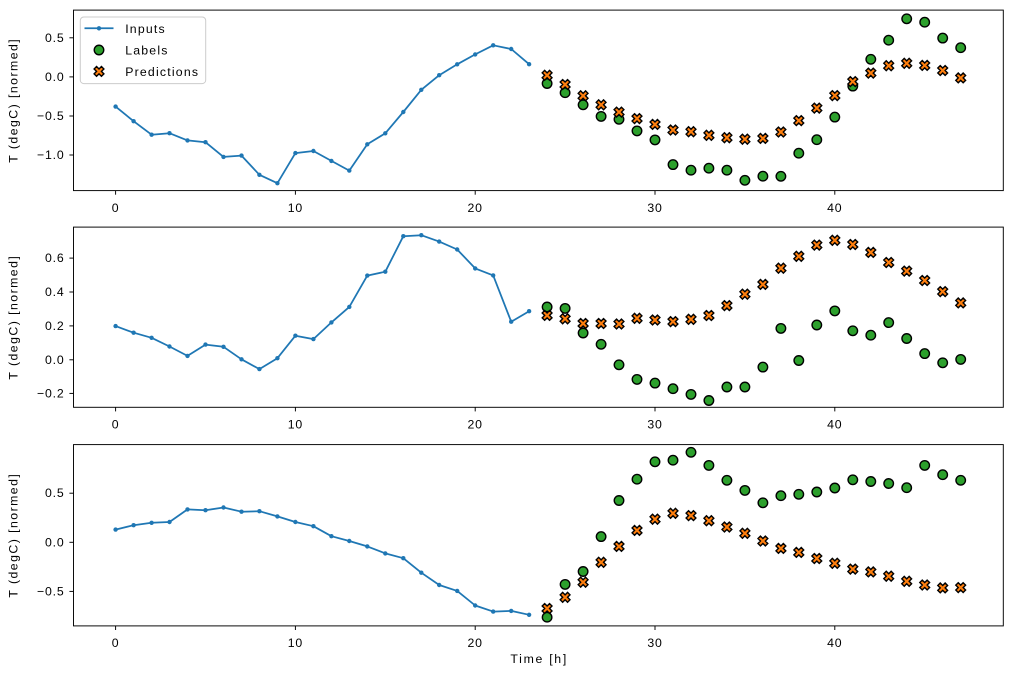  What do you see at coordinates (162, 72) in the screenshot?
I see `svg-text: Predictions` at bounding box center [162, 72].